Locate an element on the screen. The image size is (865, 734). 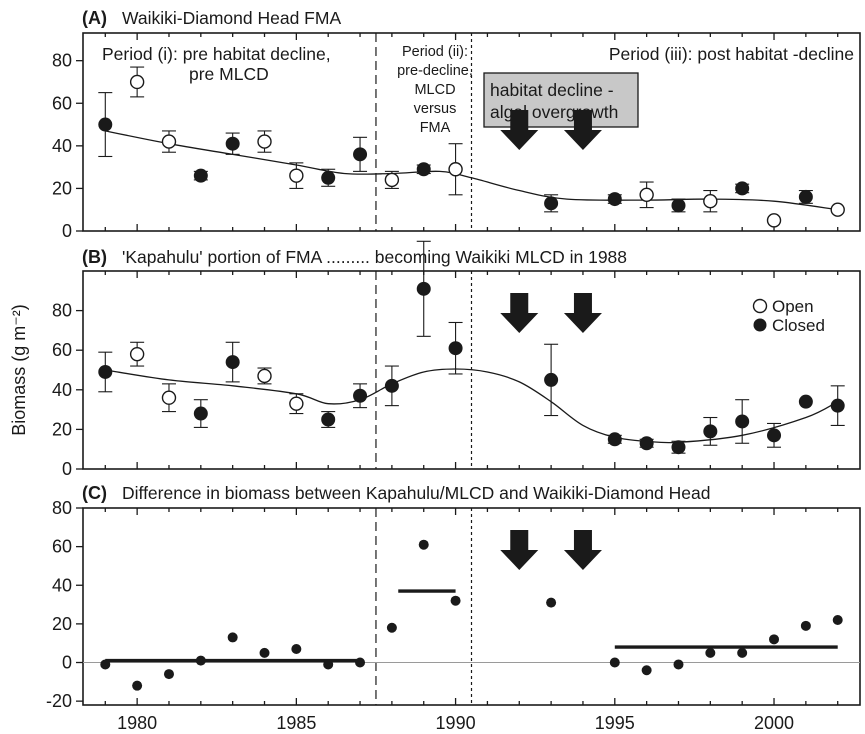
x-tick-label: 1990 is located at coordinates (456, 723).